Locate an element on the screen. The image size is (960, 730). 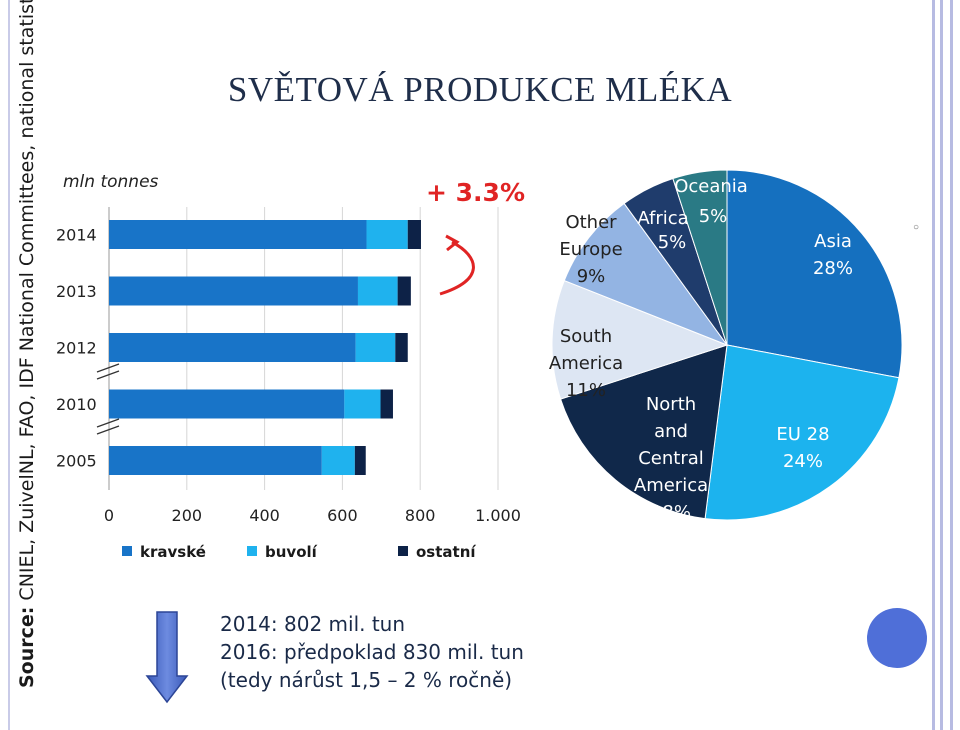
pie-label: Asia 28% is located at coordinates (833, 255).